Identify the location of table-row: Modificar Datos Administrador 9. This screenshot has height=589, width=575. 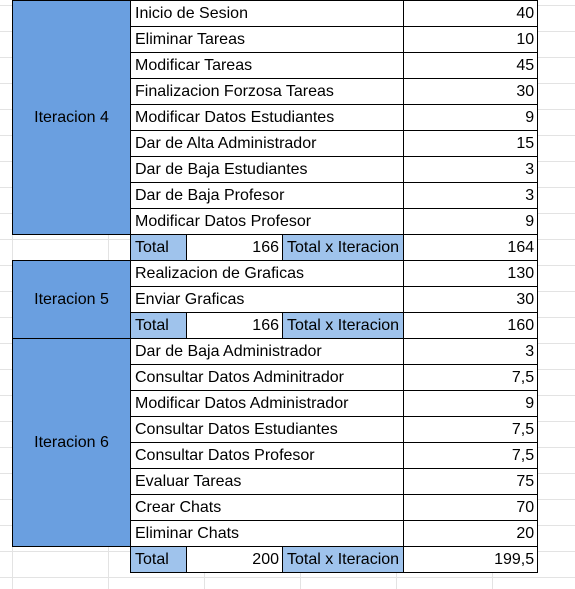
(276, 403).